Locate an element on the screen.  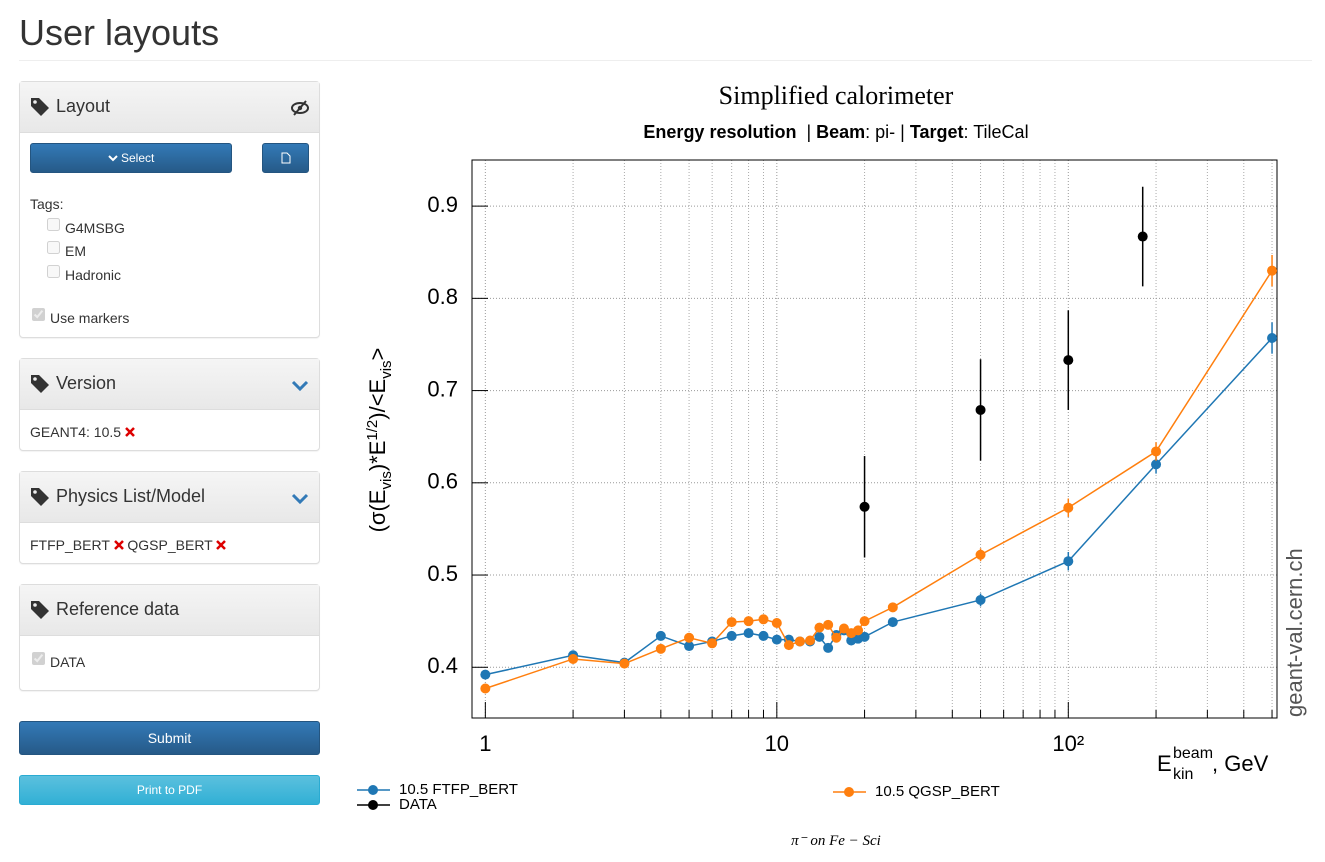
y-tick-label: 0.5 is located at coordinates (442, 573).